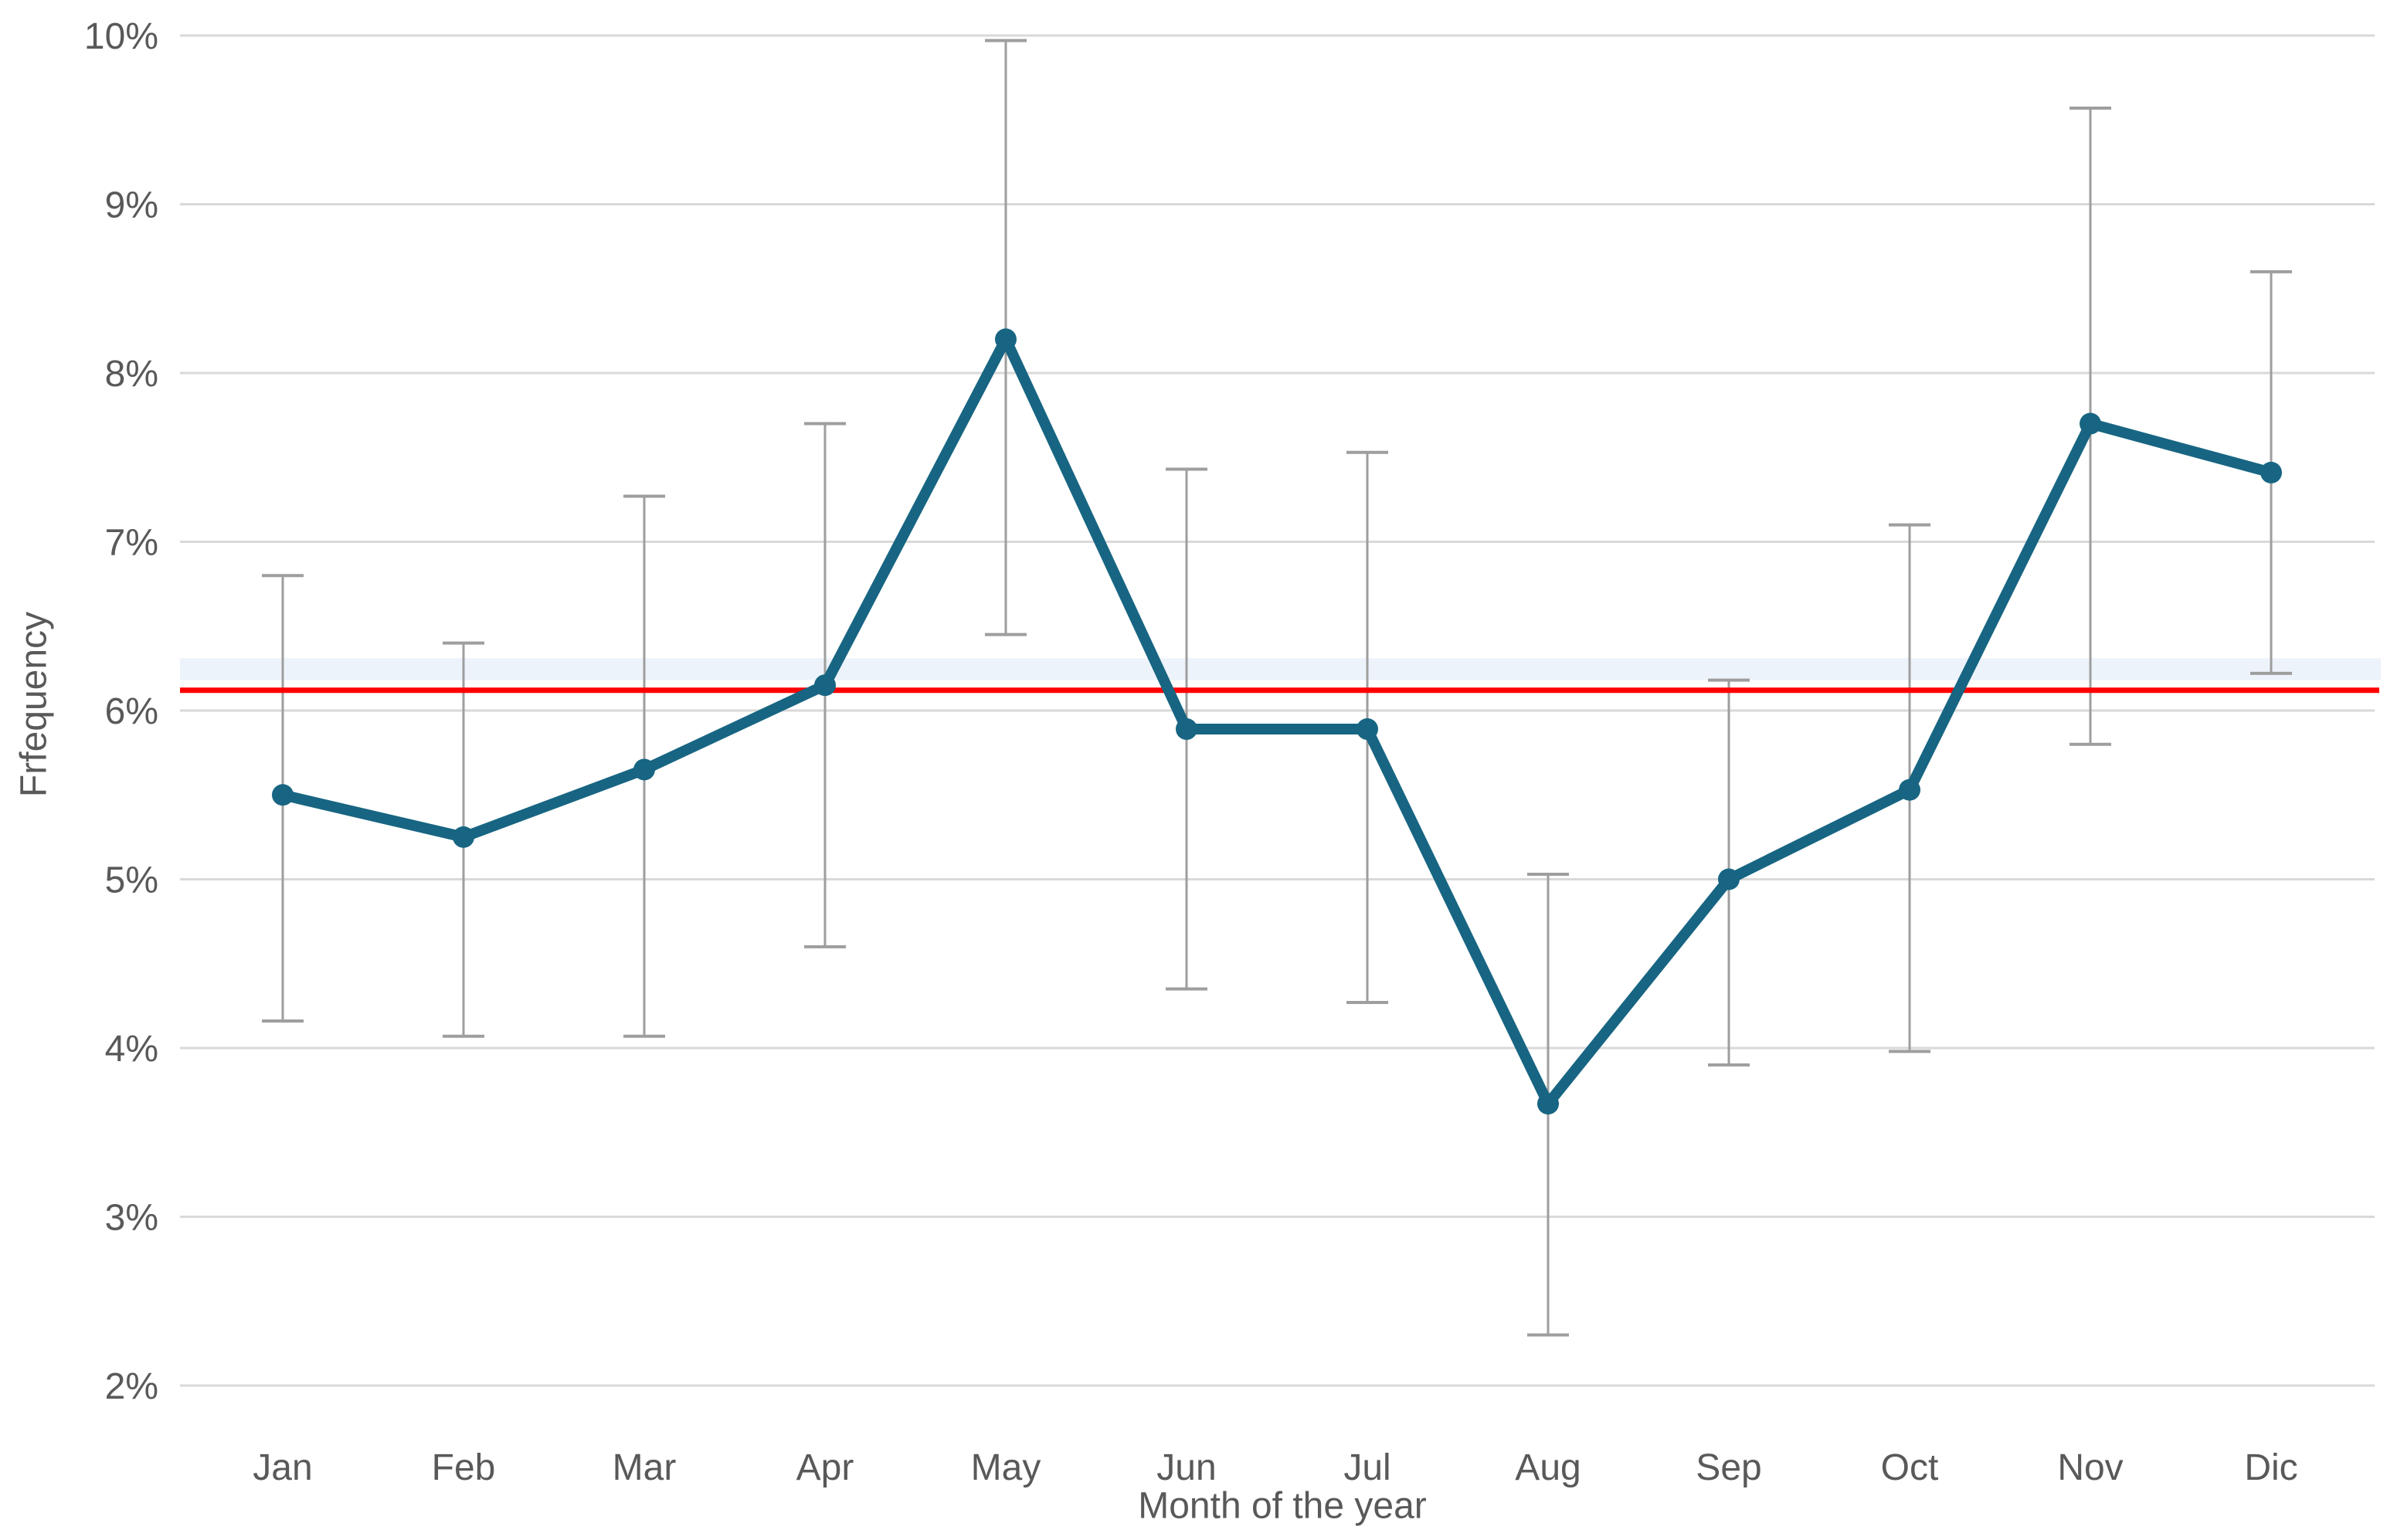  I want to click on x-tick-label: Nov, so click(2090, 1467).